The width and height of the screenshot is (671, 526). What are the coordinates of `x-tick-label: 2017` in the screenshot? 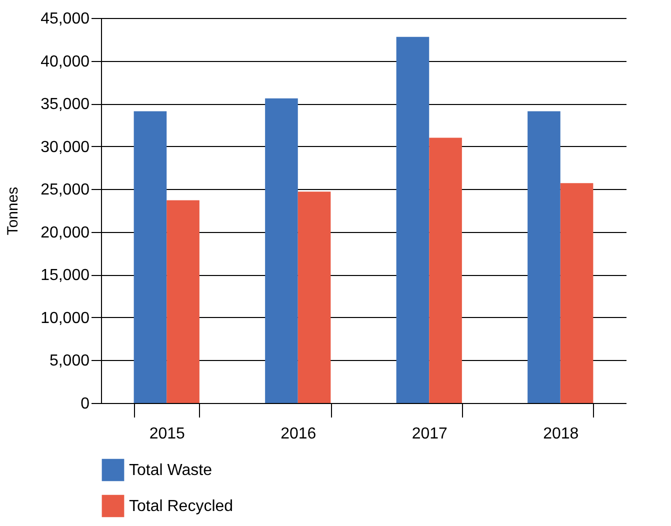 It's located at (430, 434).